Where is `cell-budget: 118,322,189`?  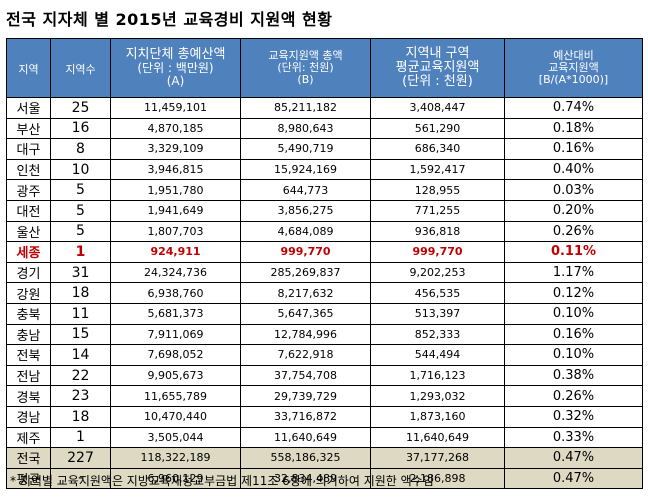
cell-budget: 118,322,189 is located at coordinates (175, 458).